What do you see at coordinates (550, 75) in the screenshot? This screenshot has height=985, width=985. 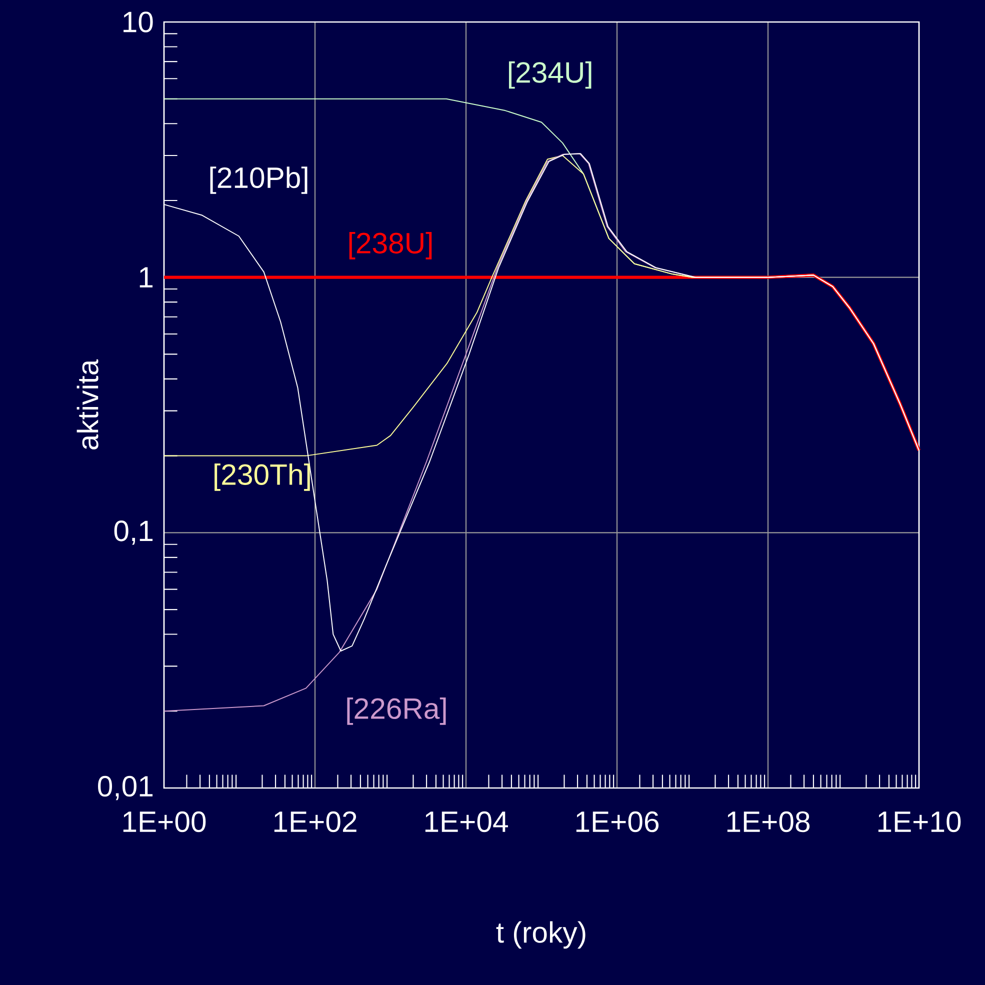 I see `series-label: [234U]` at bounding box center [550, 75].